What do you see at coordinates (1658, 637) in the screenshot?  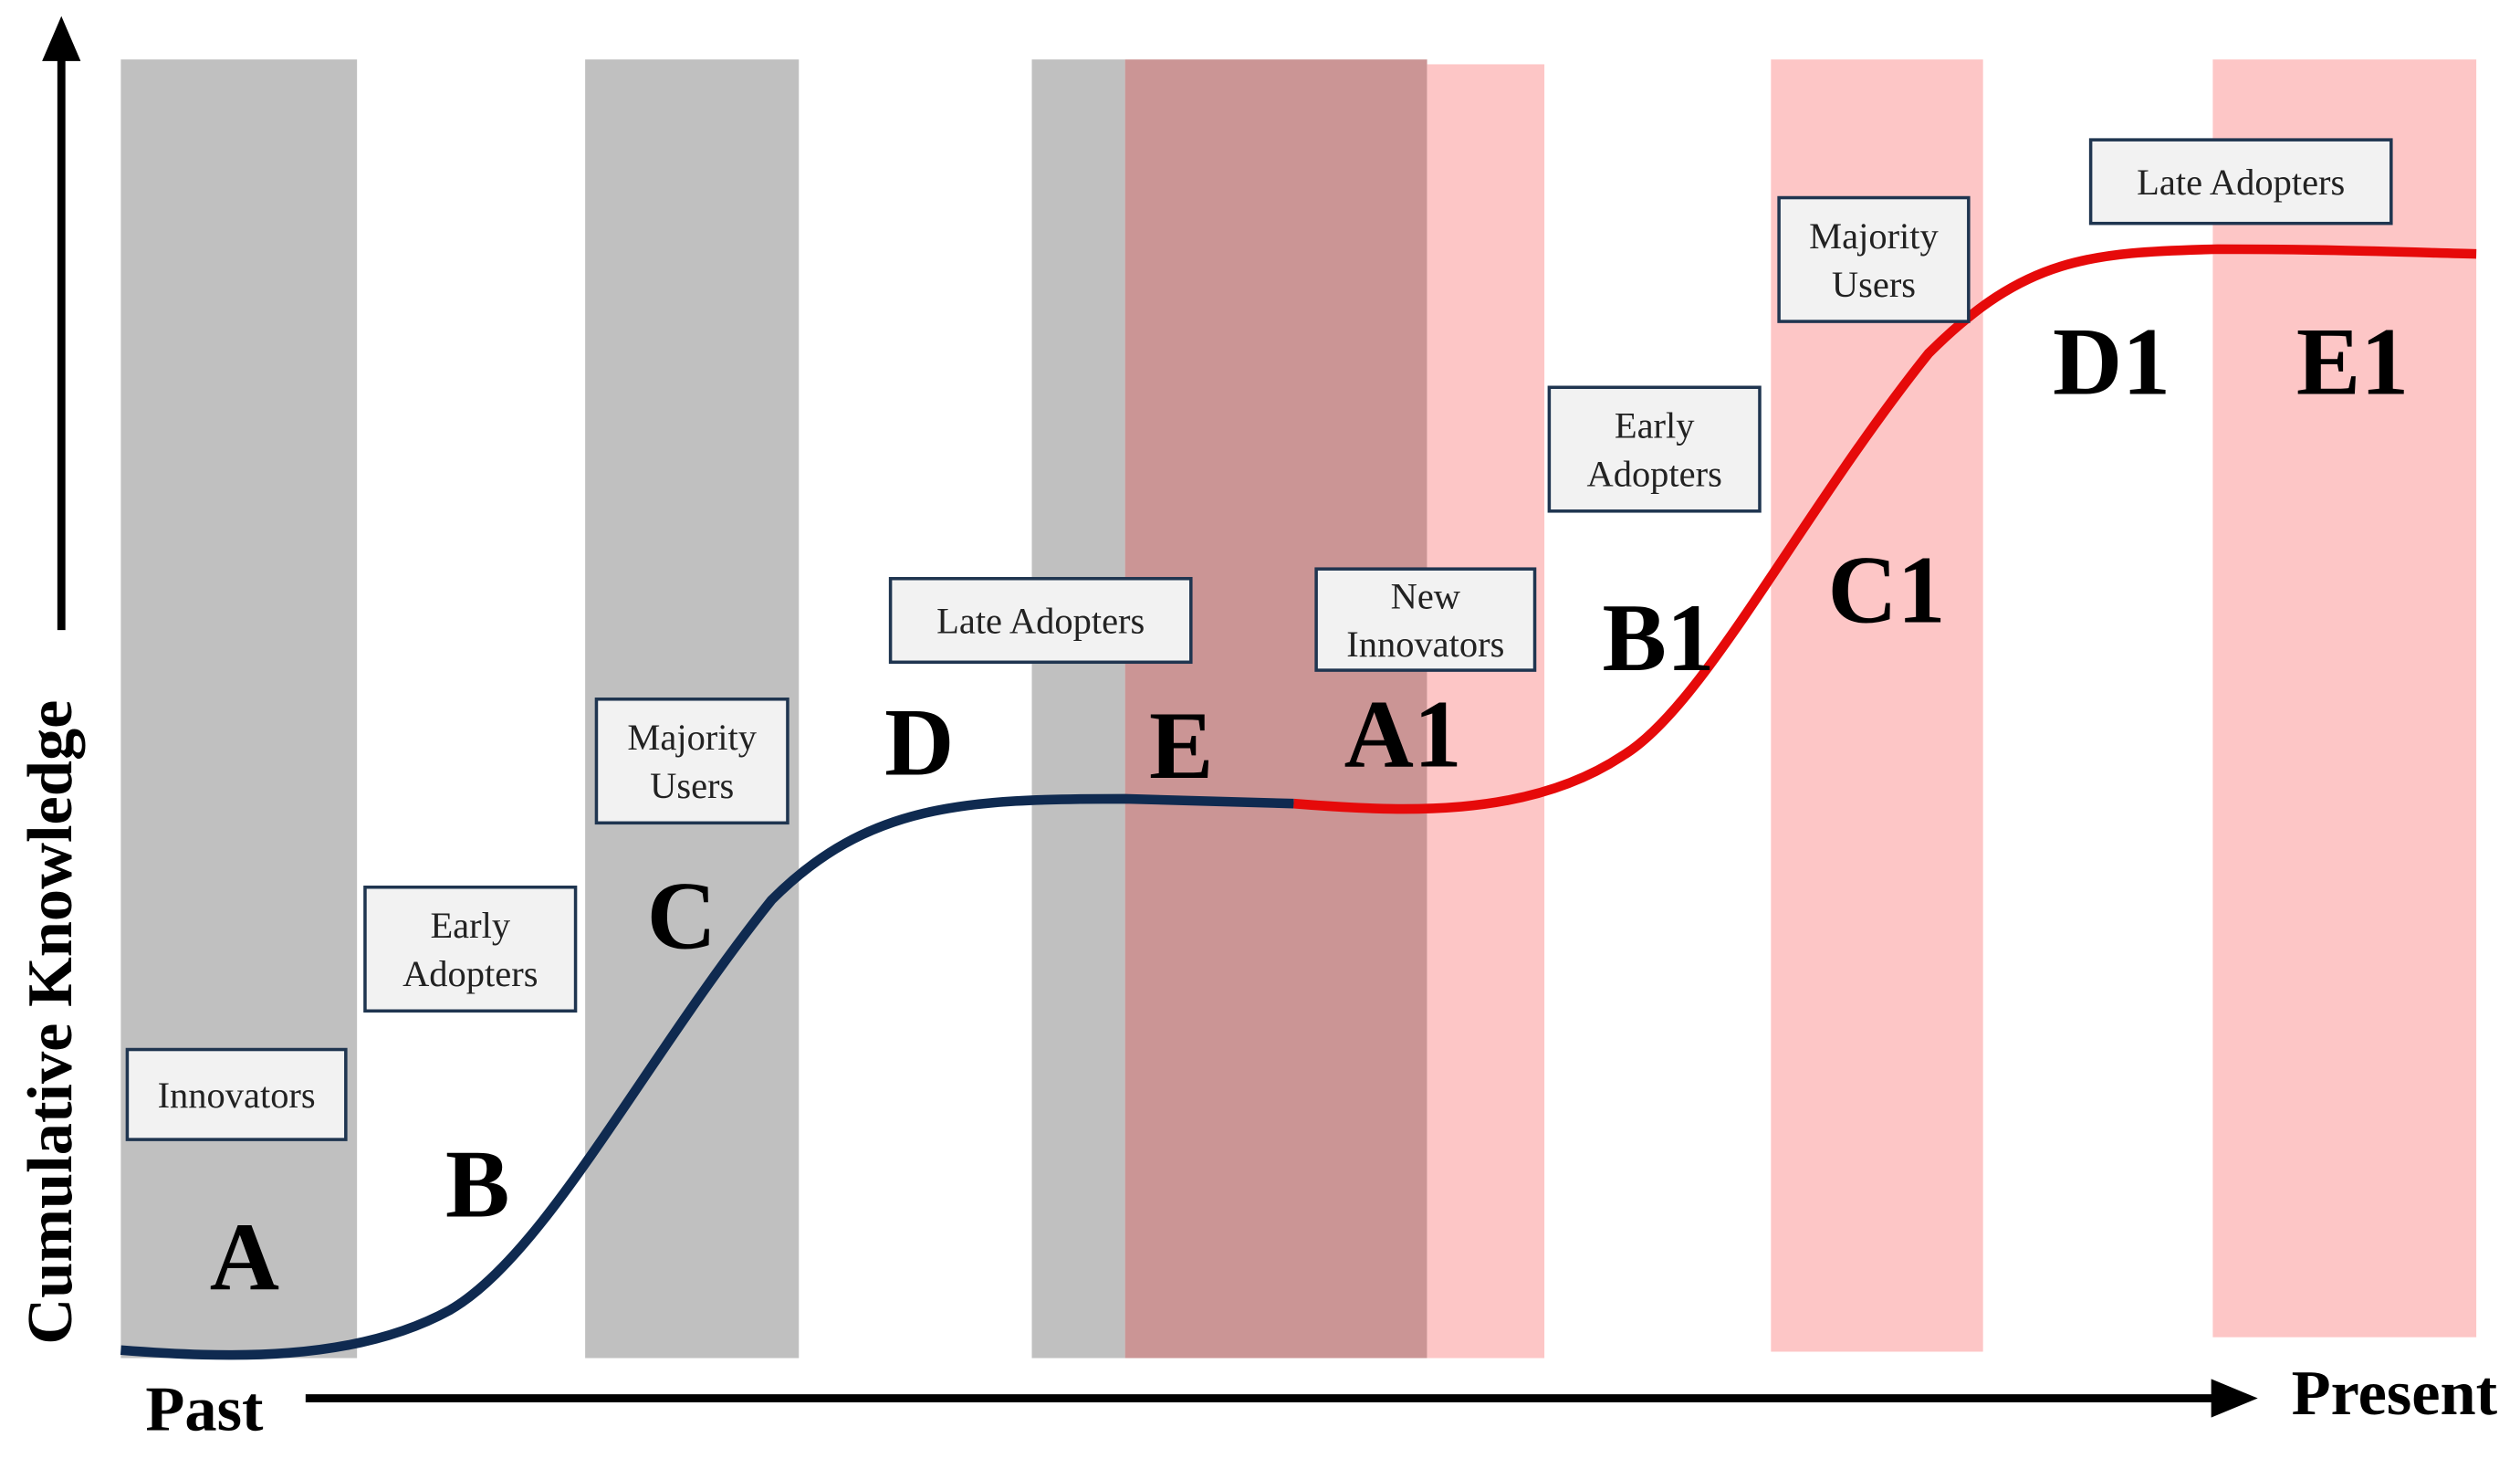 I see `stage-letter: B1` at bounding box center [1658, 637].